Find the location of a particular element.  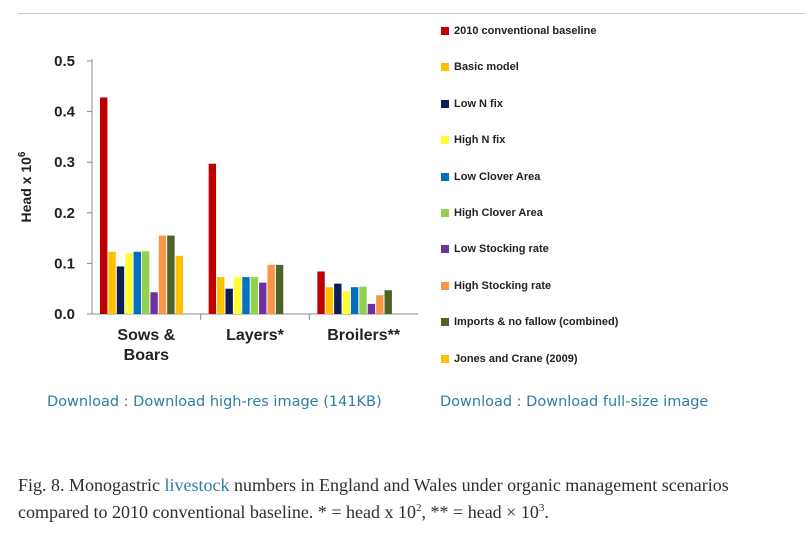

x-tick-label-line: Sows & is located at coordinates (146, 335).